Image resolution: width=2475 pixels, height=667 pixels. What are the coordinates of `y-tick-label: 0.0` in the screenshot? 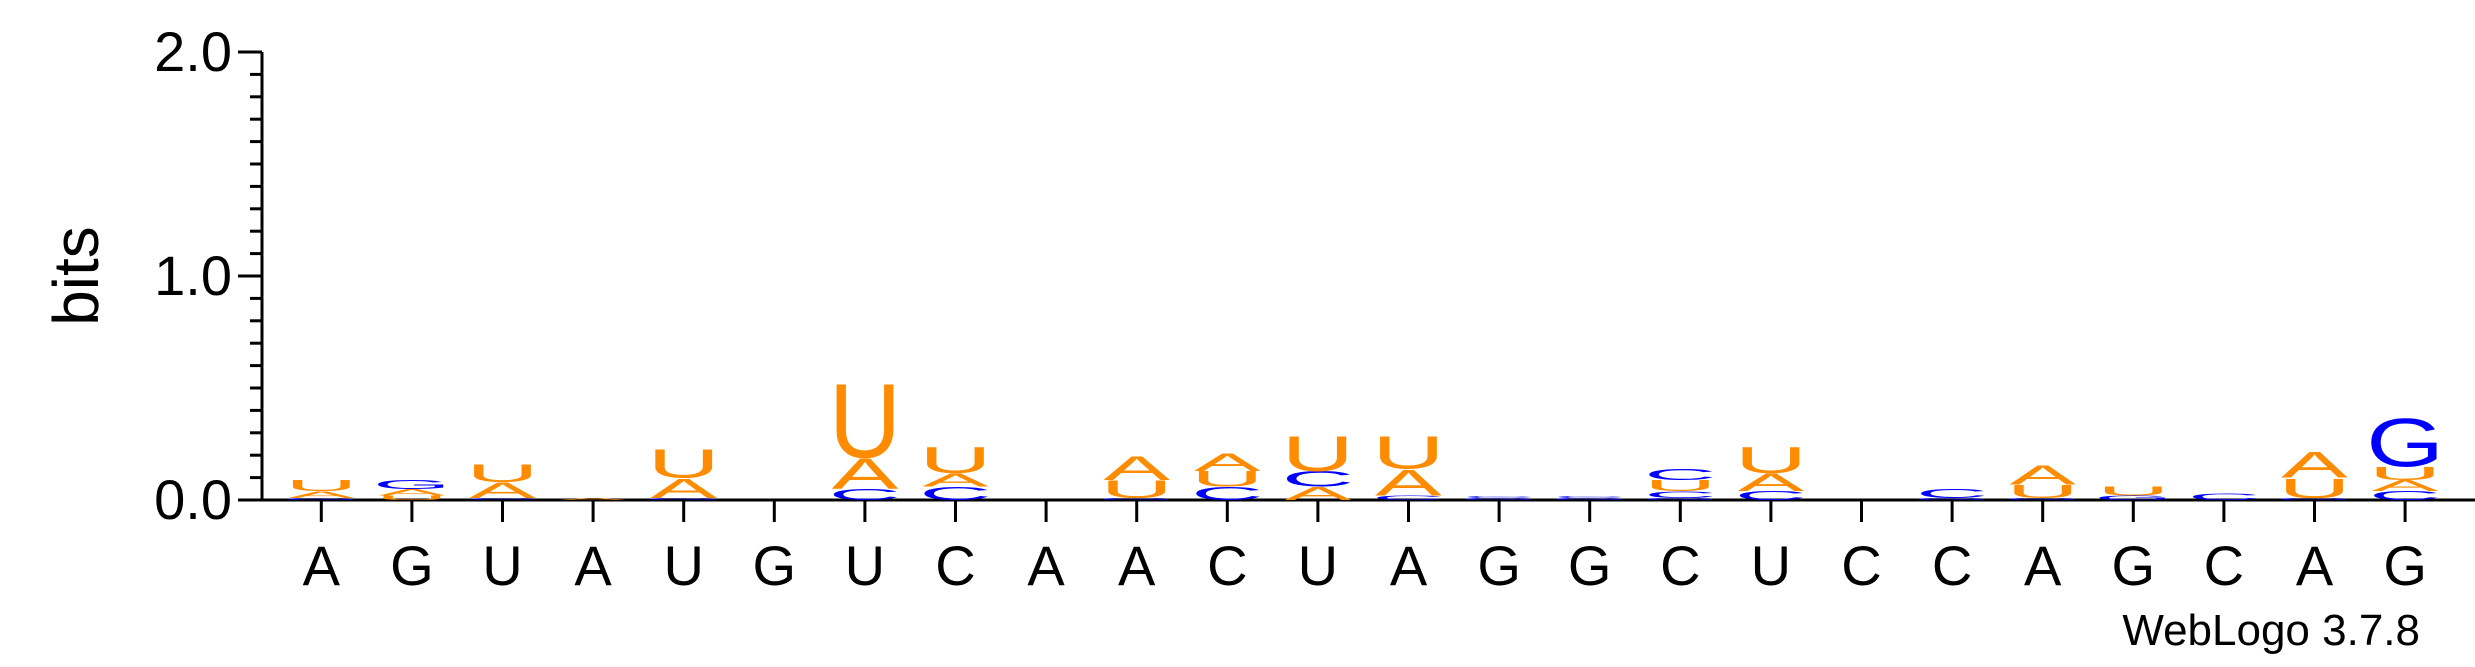 It's located at (193, 499).